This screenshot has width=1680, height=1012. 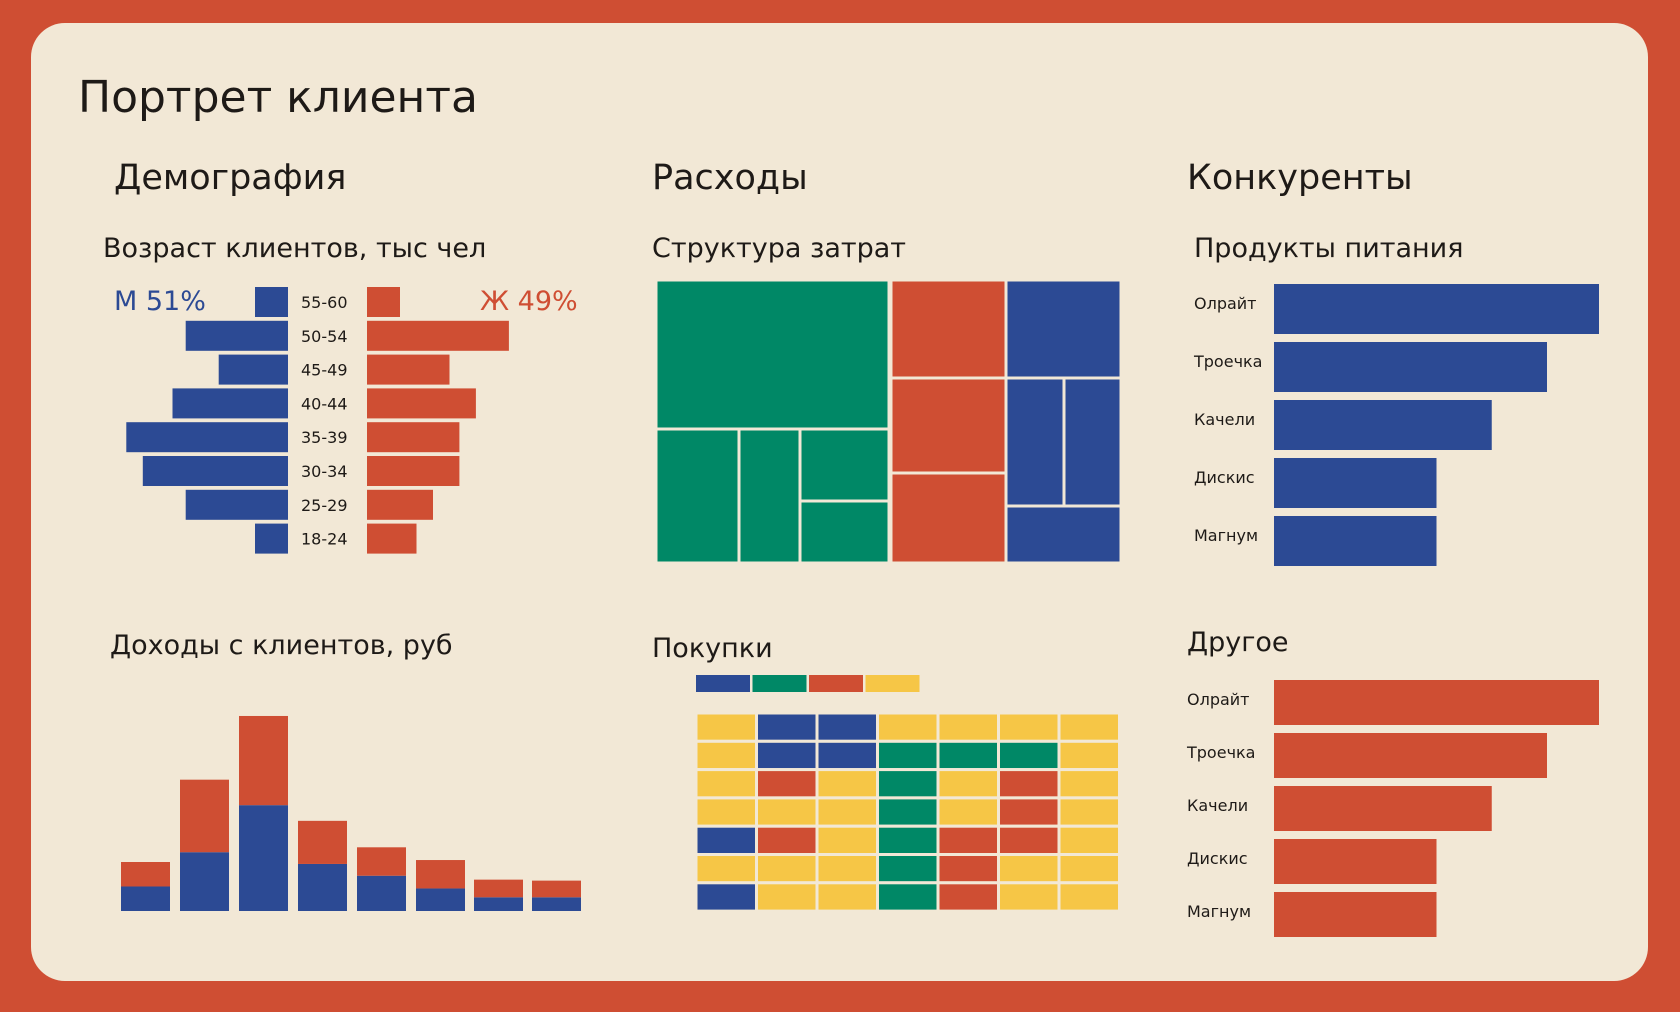 I want to click on food-label: Магнум, so click(x=1226, y=535).